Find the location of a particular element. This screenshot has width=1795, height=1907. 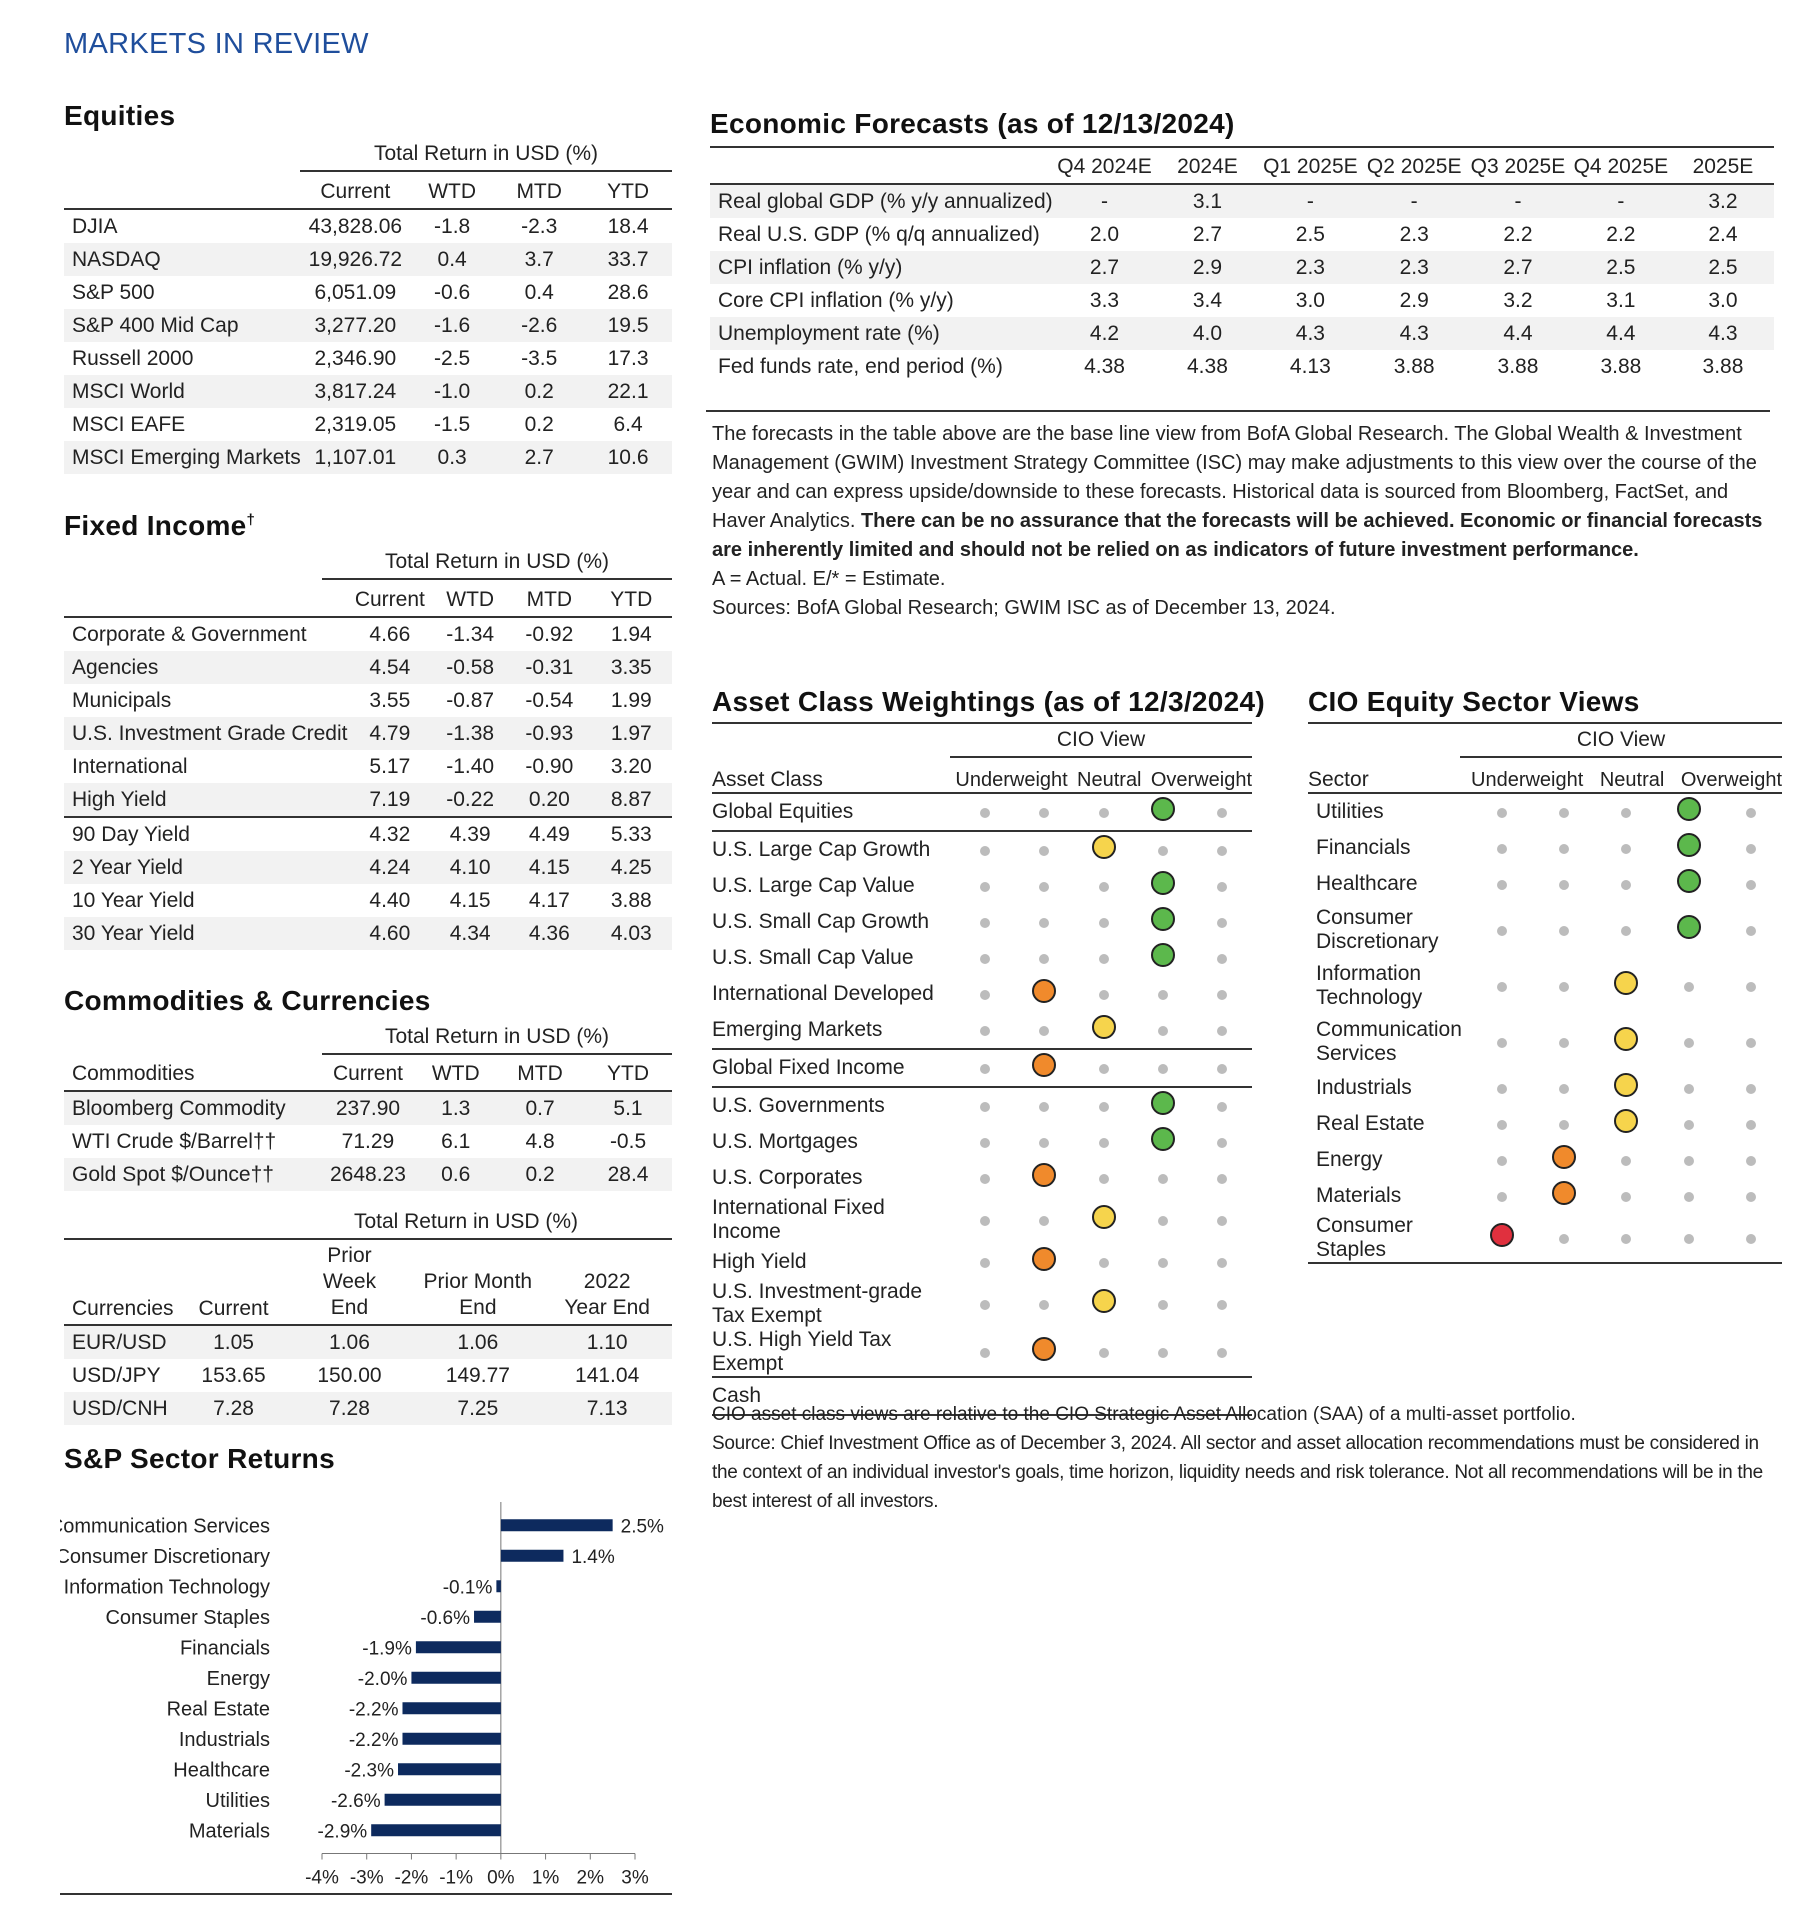

equities-row-label: MSCI World is located at coordinates (182, 391).